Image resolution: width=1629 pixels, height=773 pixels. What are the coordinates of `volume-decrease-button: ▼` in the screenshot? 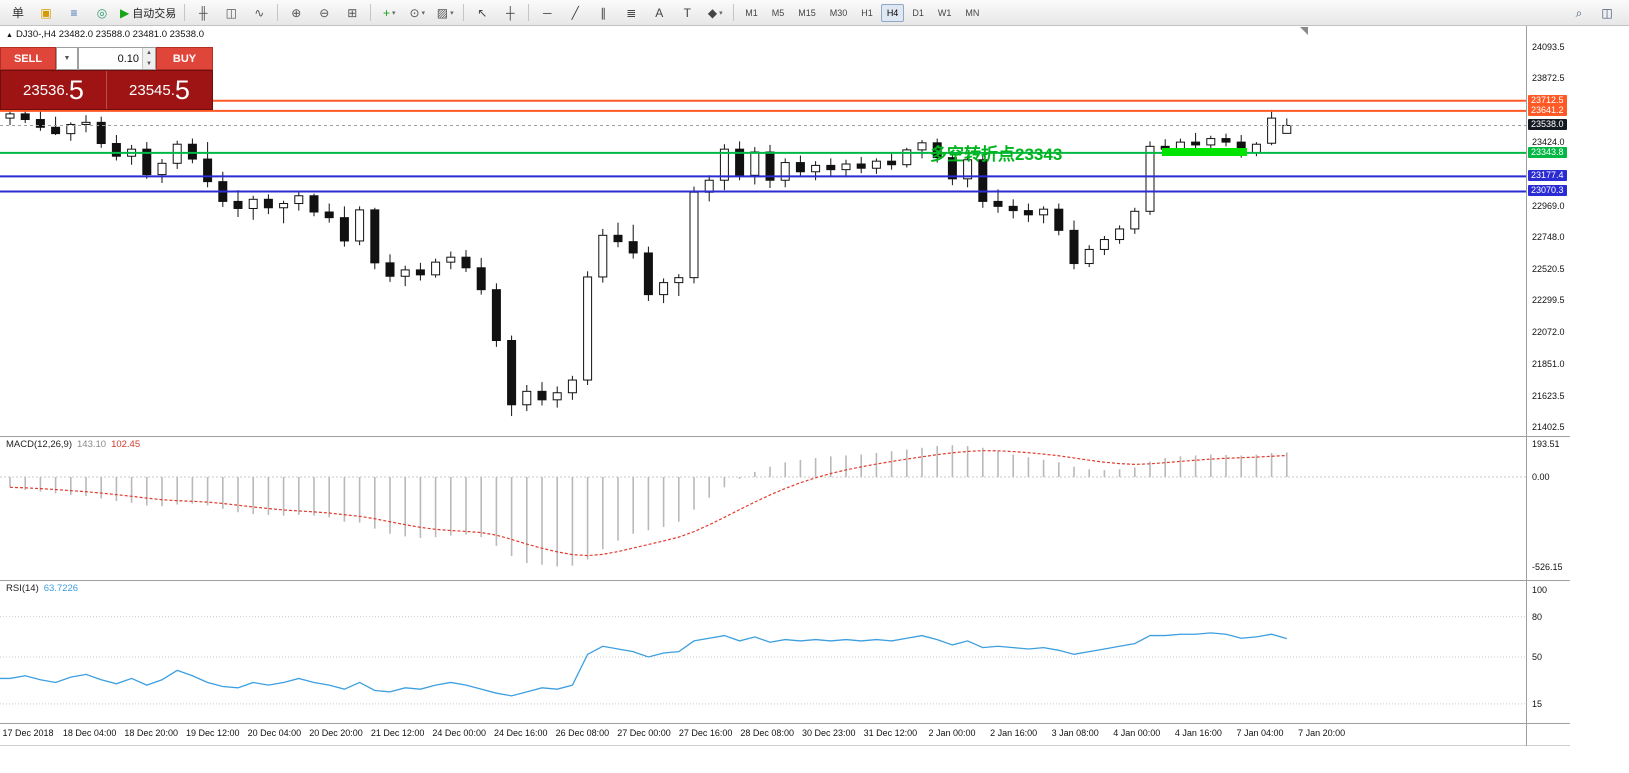 It's located at (149, 63).